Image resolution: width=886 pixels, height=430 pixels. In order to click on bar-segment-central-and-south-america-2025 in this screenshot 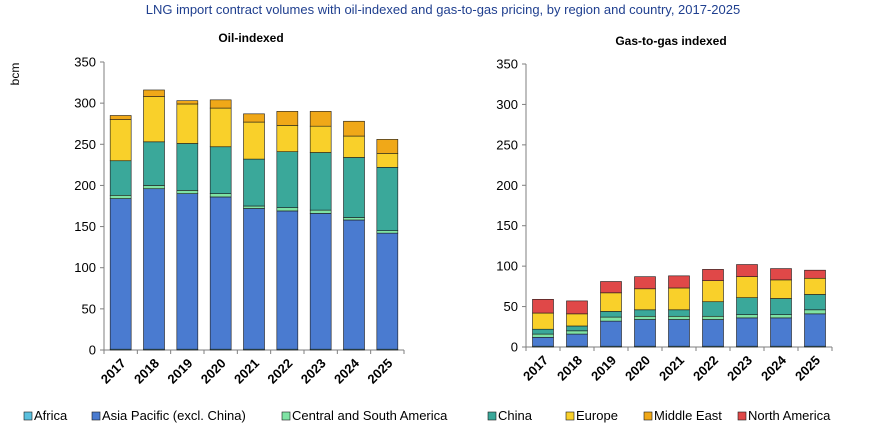, I will do `click(387, 232)`.